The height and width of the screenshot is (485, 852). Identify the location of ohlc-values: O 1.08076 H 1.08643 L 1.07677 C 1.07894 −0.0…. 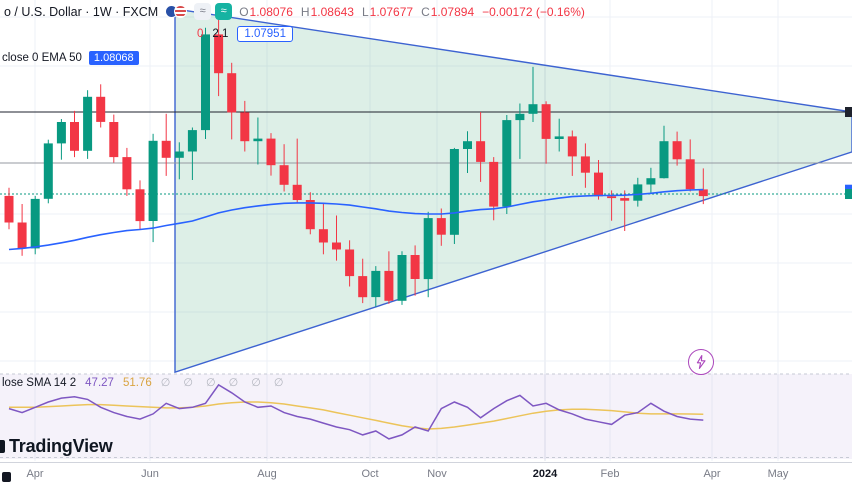
(412, 12).